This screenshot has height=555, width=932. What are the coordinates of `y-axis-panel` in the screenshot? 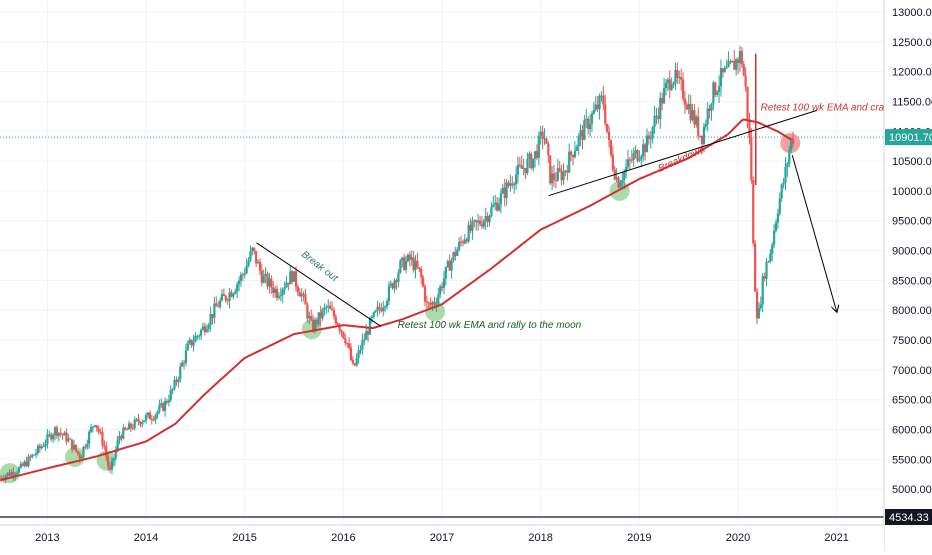 It's located at (908, 262).